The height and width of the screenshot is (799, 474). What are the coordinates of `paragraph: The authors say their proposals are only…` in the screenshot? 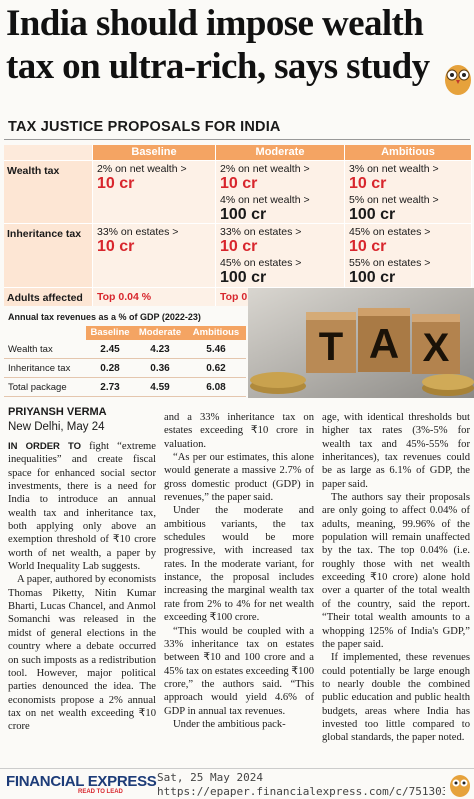 It's located at (396, 571).